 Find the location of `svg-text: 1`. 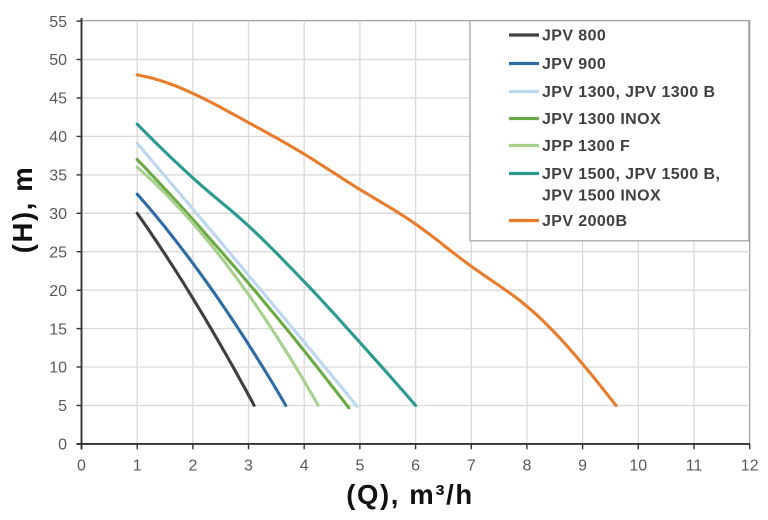

svg-text: 1 is located at coordinates (137, 465).